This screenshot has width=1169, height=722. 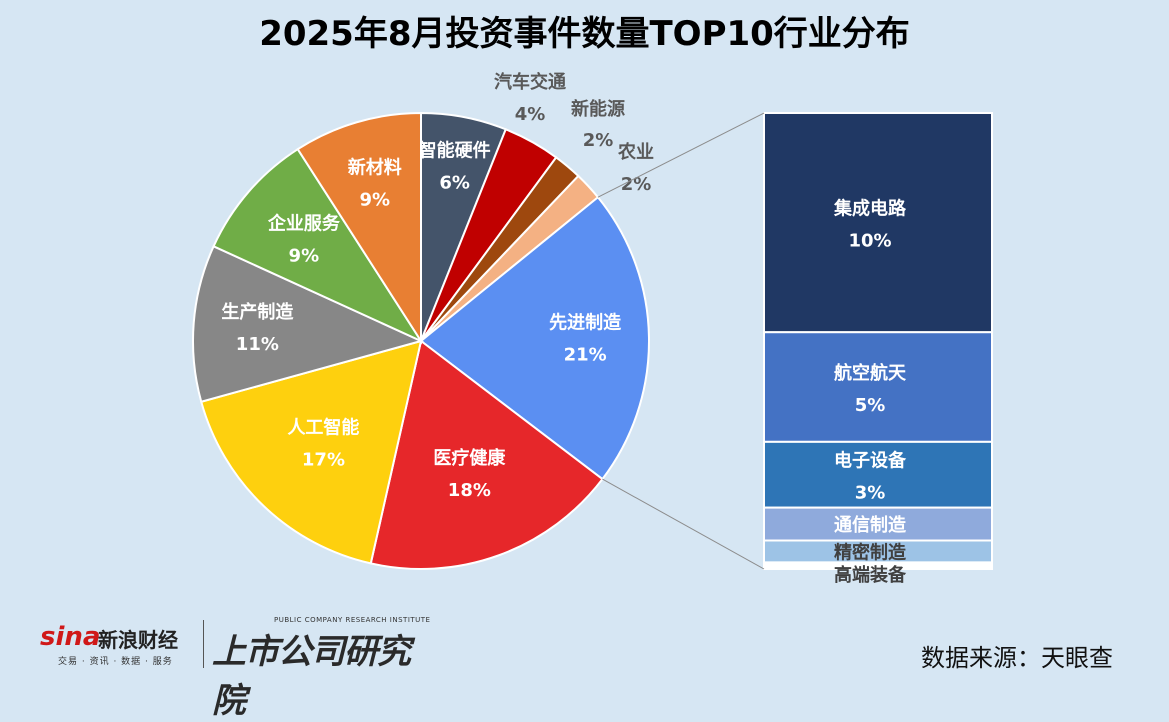 What do you see at coordinates (311, 676) in the screenshot?
I see `institute-cn-text: 上市公司研究院` at bounding box center [311, 676].